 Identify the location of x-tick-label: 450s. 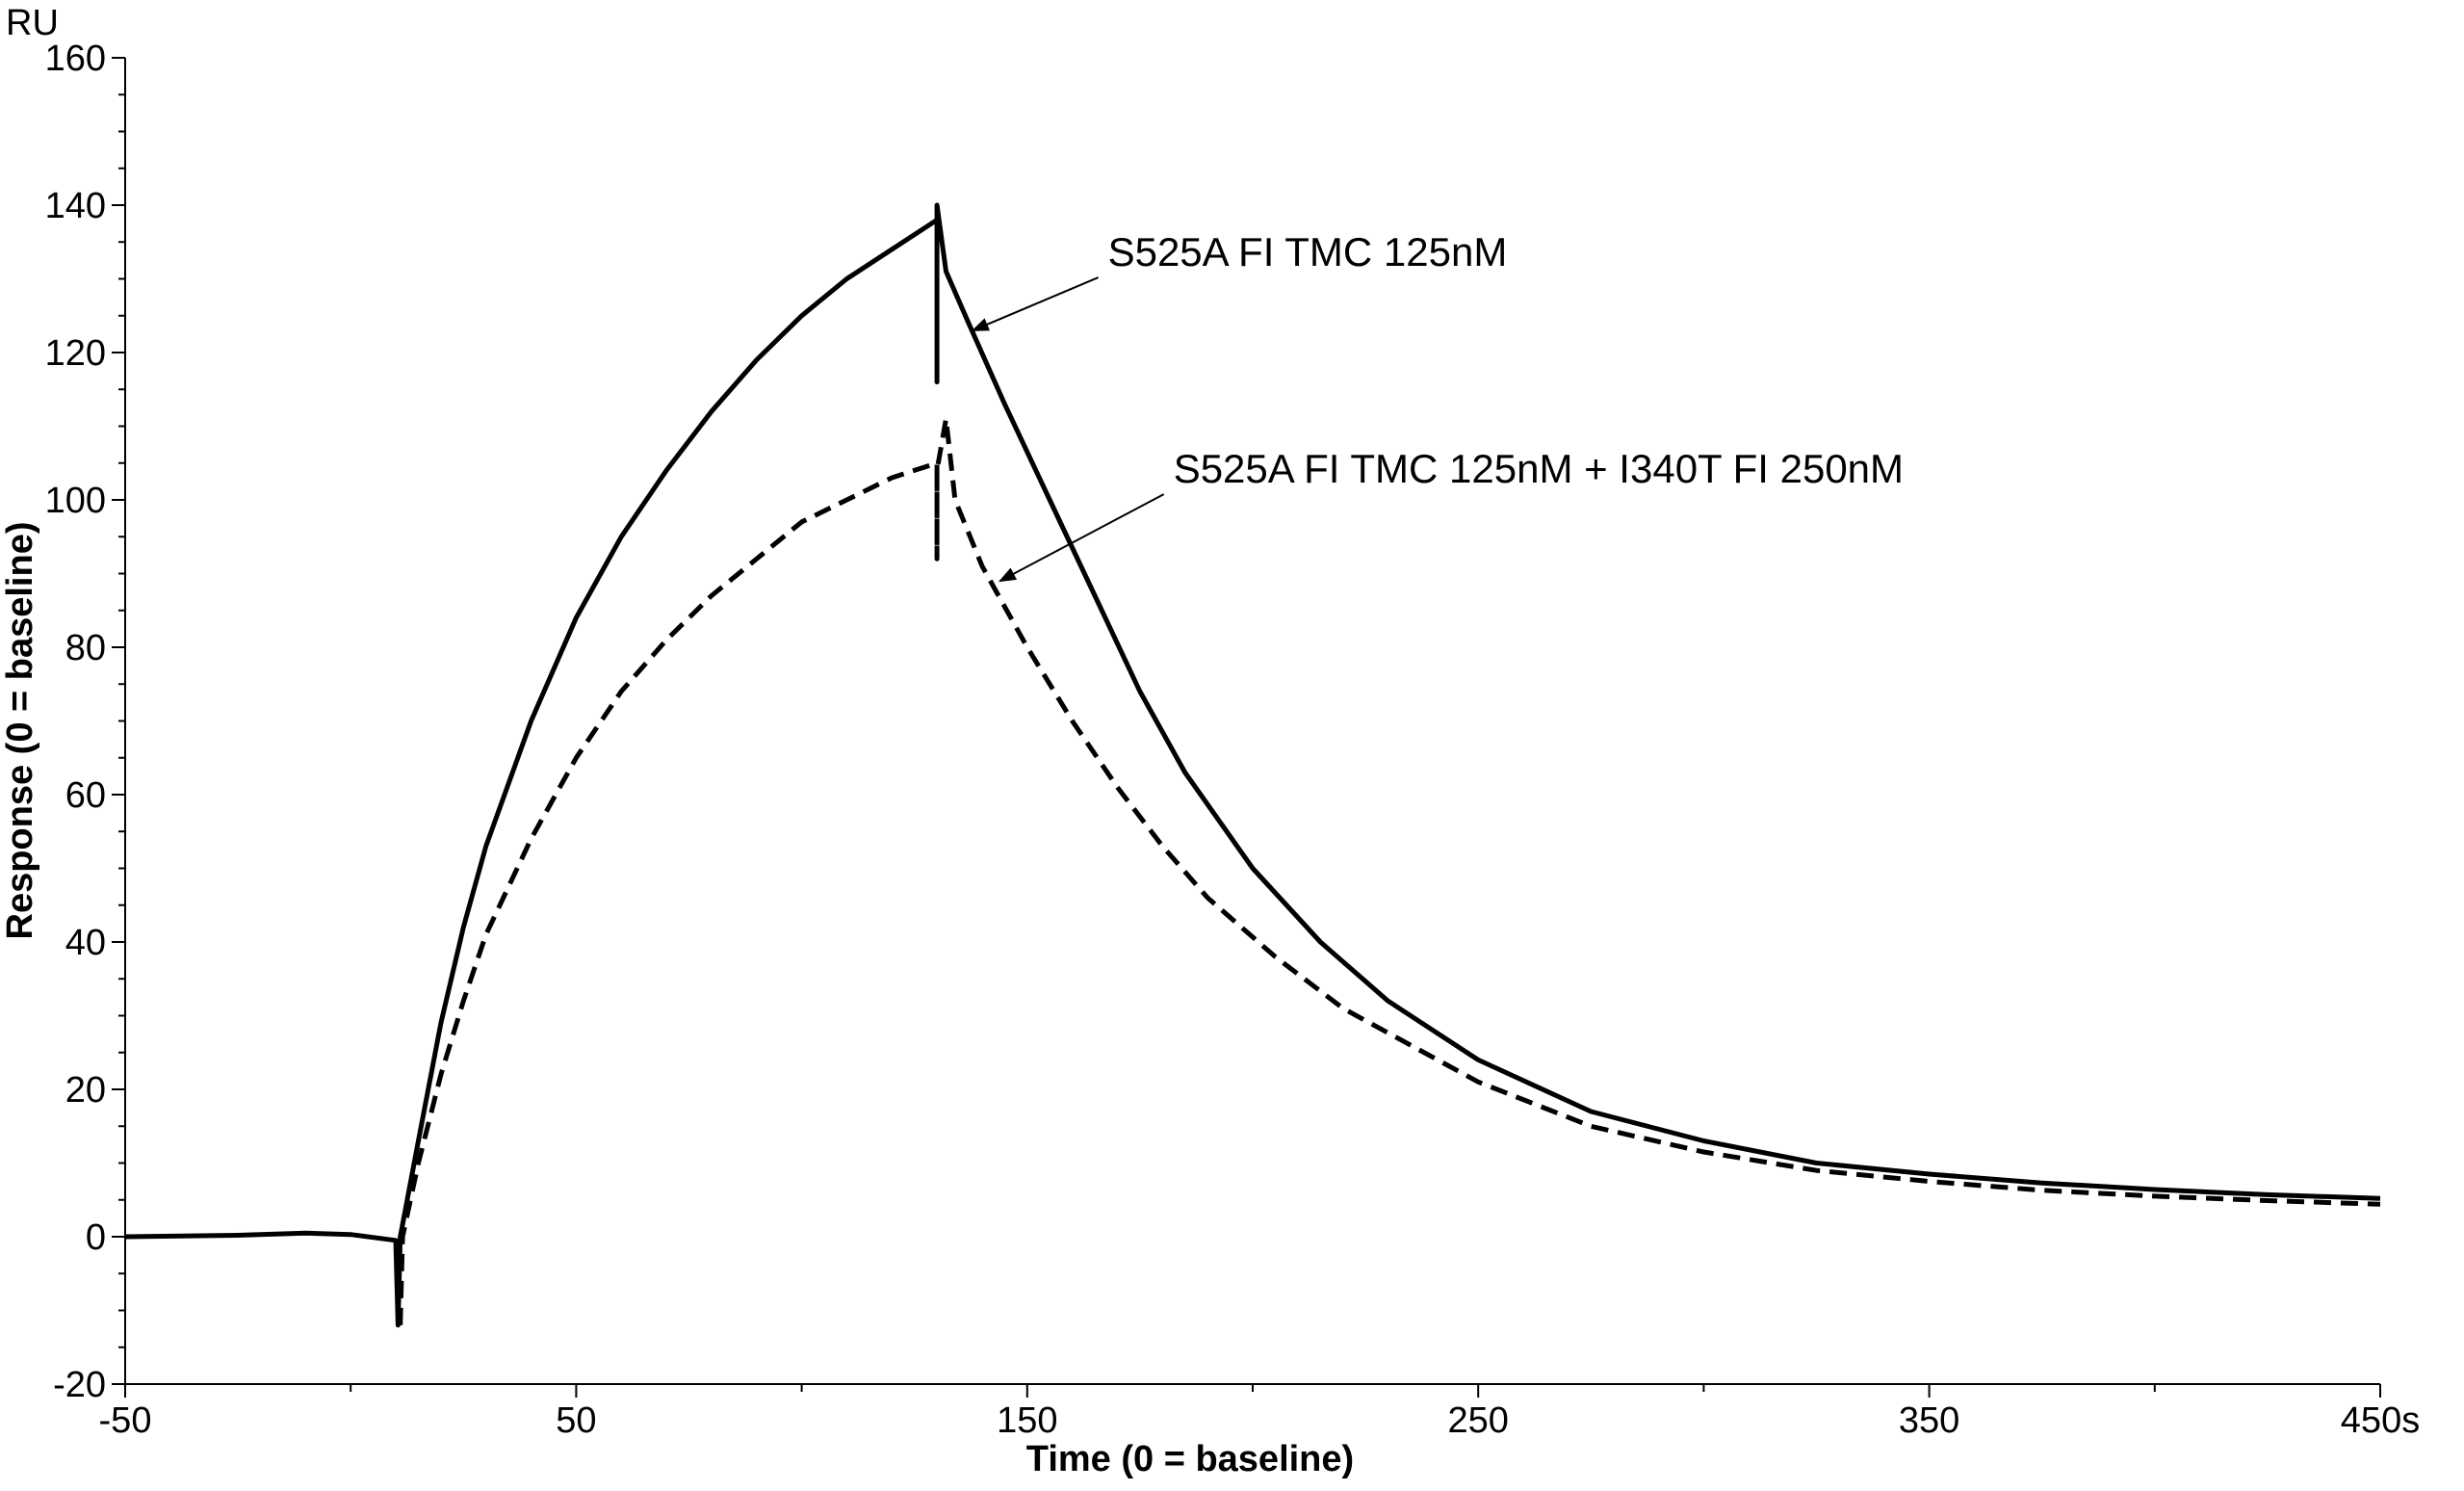
(2380, 1420).